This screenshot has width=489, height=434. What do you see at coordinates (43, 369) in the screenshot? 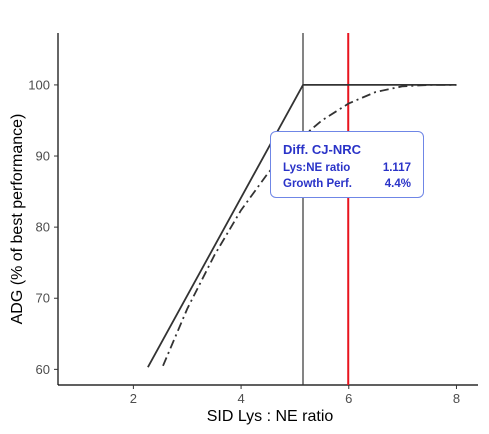
I see `y-tick-label-60: 60` at bounding box center [43, 369].